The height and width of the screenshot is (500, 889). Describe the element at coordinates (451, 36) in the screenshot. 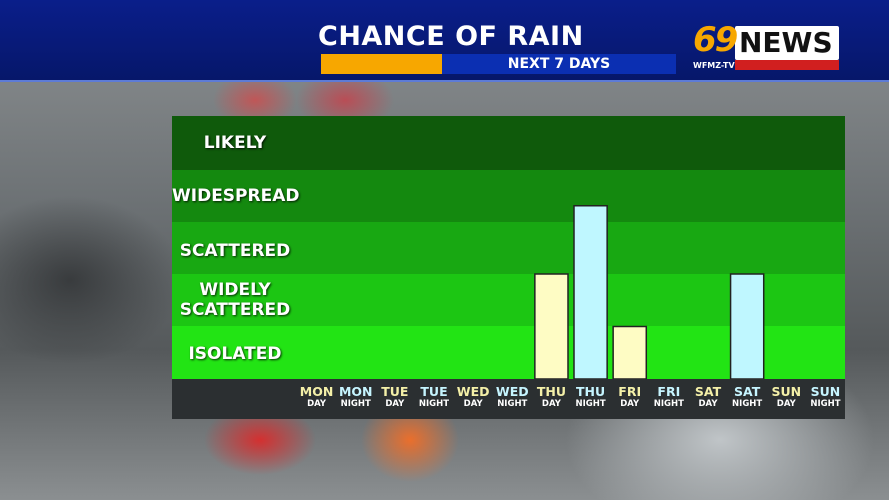

I see `chart-title: CHANCE OF RAIN` at that location.